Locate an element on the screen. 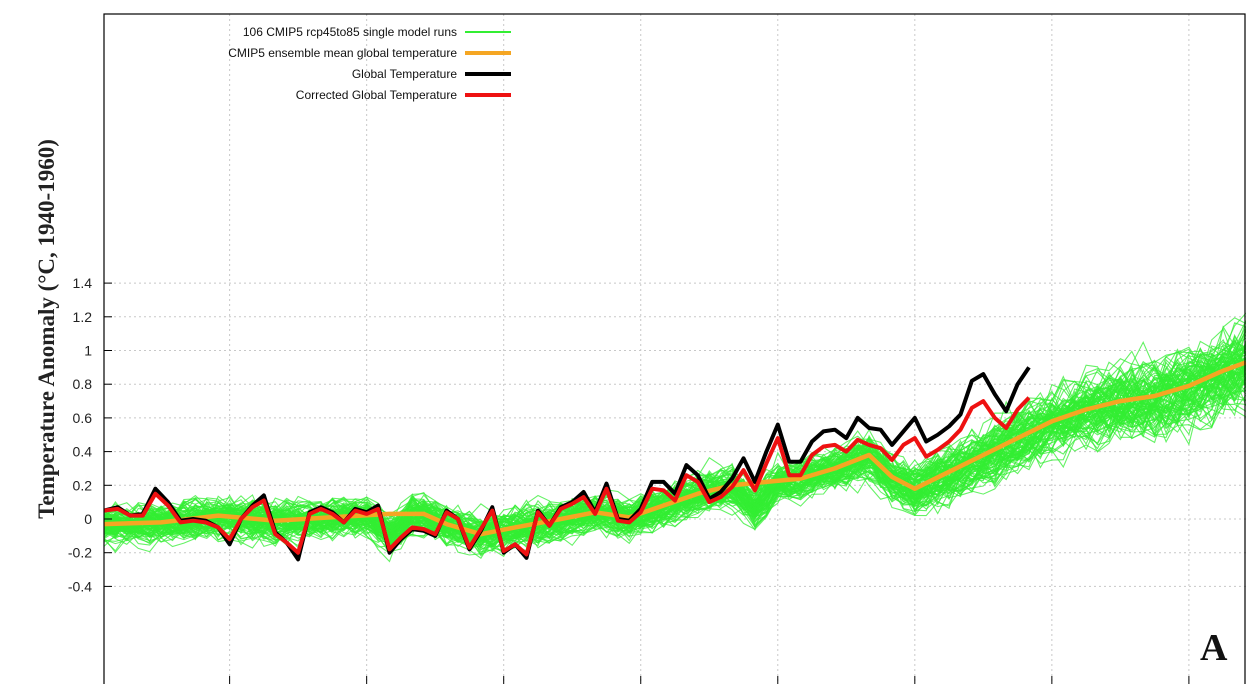  y-tick-label: 0.8 is located at coordinates (83, 384).